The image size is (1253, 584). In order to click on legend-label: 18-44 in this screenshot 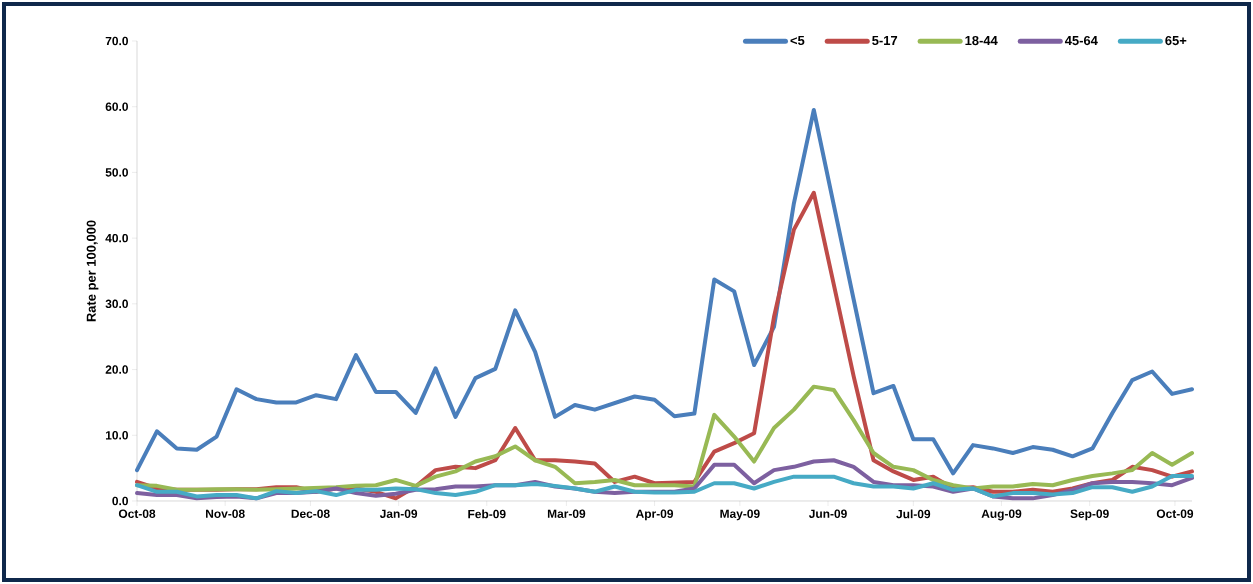, I will do `click(981, 40)`.